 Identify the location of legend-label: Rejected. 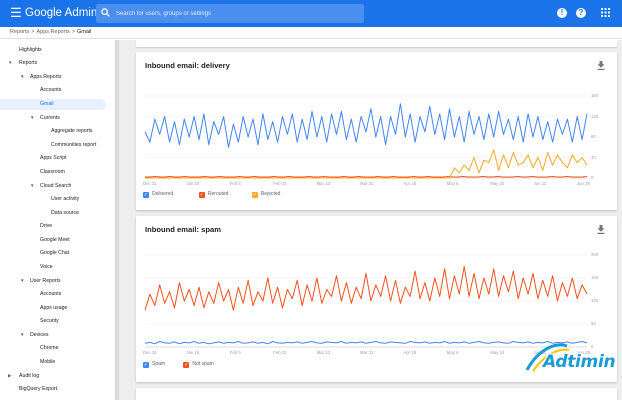
(270, 194).